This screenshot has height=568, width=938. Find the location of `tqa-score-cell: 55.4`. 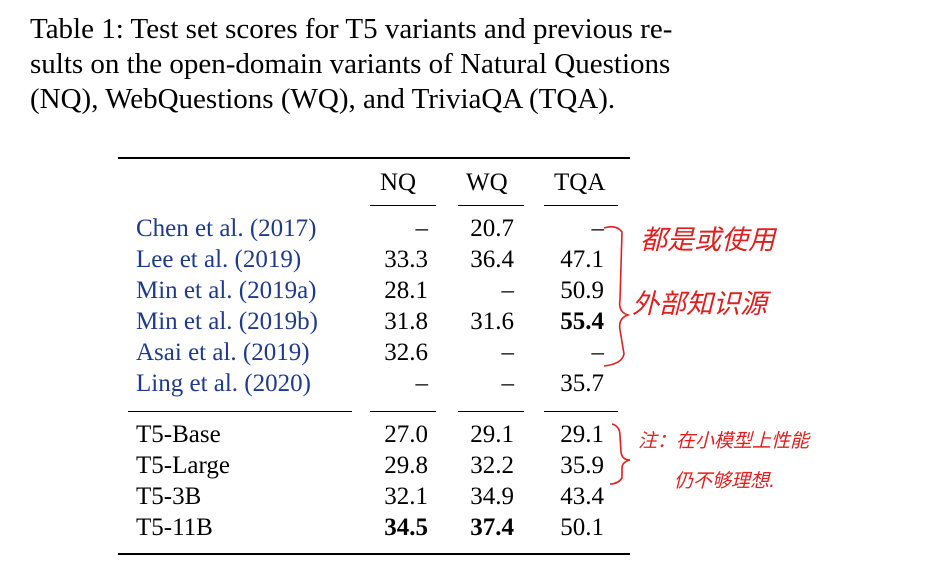

tqa-score-cell: 55.4 is located at coordinates (582, 321).